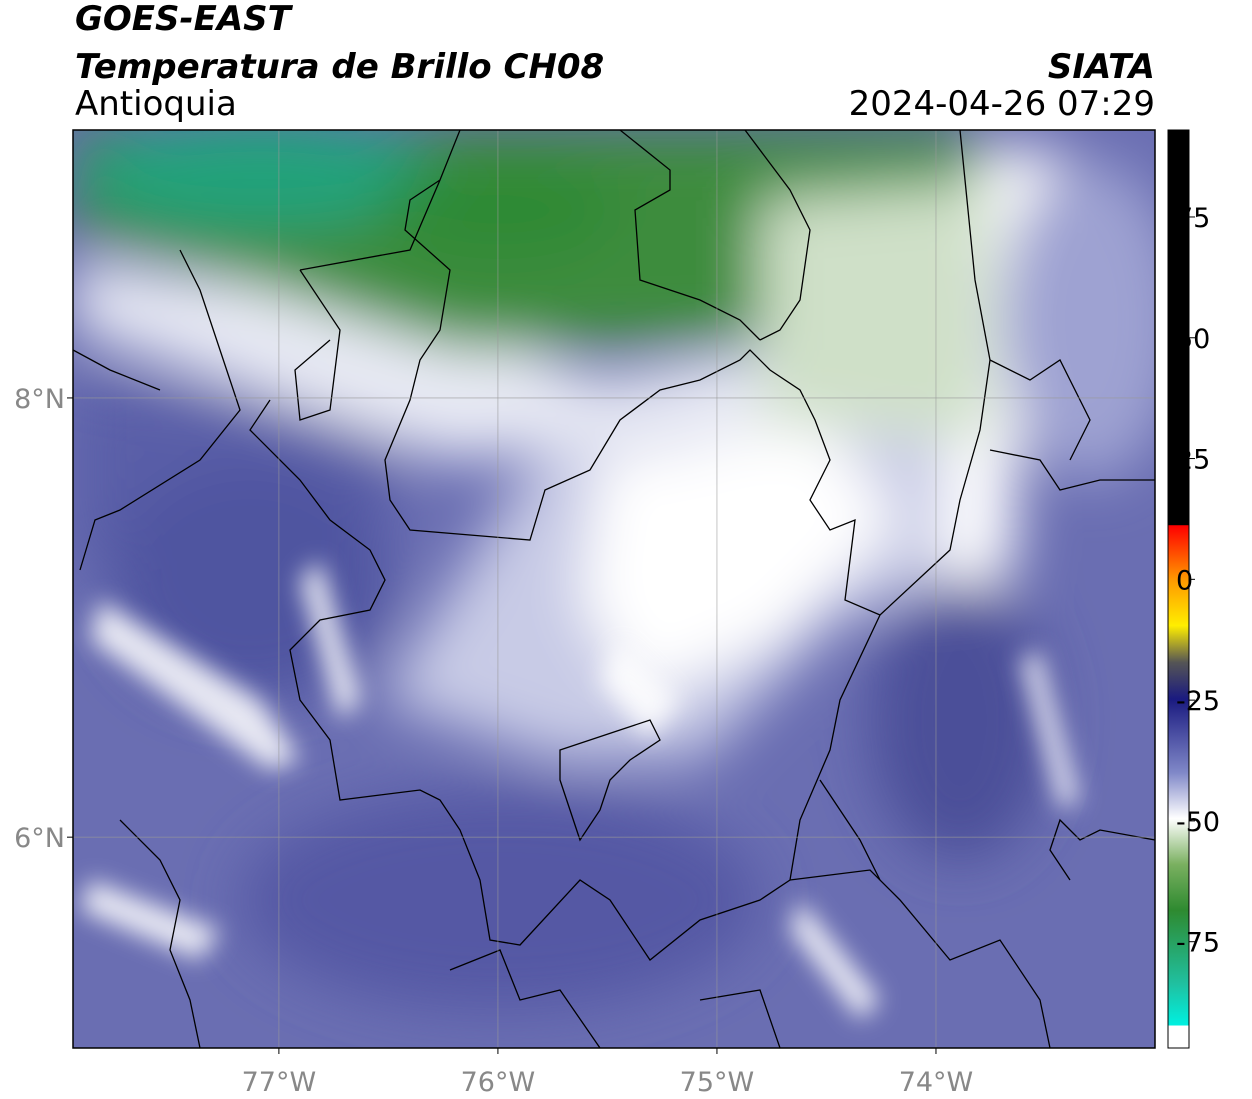 This screenshot has height=1099, width=1252. Describe the element at coordinates (39, 399) in the screenshot. I see `y-tick-label: 8°N` at that location.